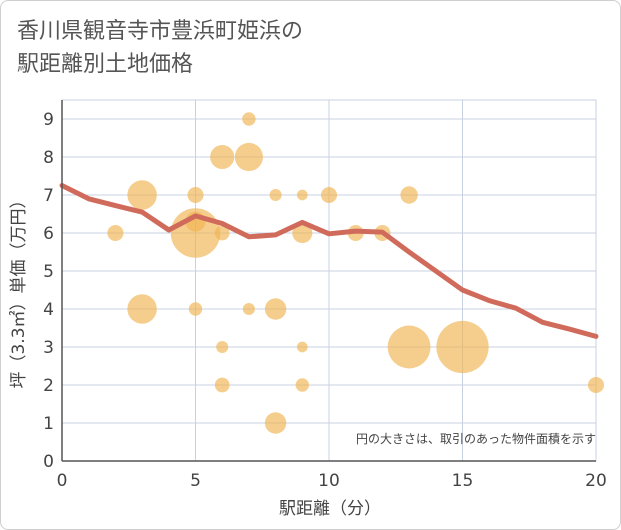 The width and height of the screenshot is (621, 530). Describe the element at coordinates (48, 462) in the screenshot. I see `y-tick-label: 0` at that location.